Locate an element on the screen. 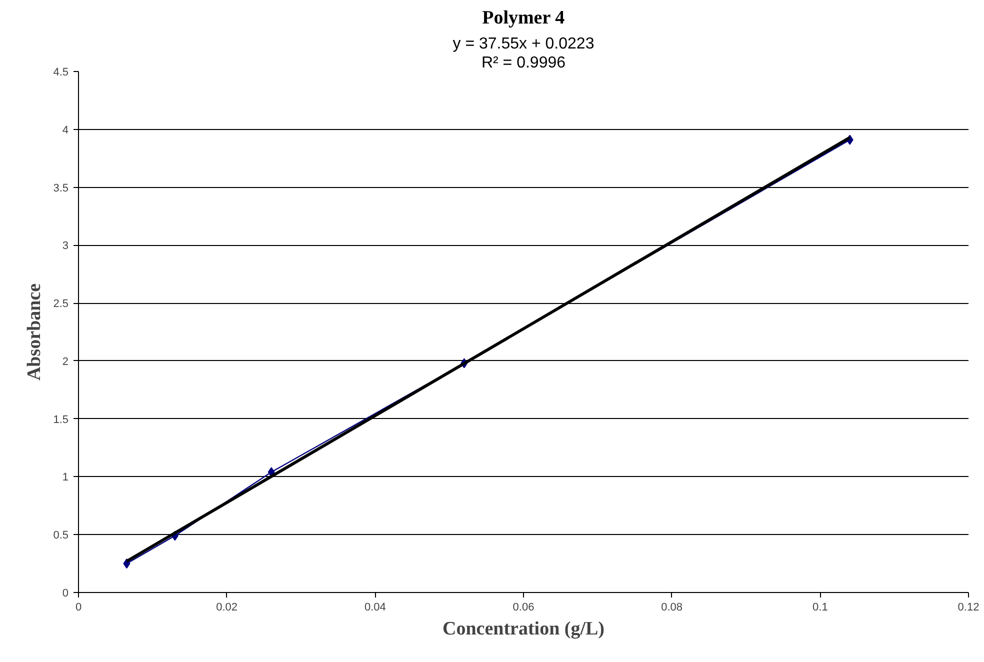 Image resolution: width=984 pixels, height=662 pixels. y-tick-label: 4.5 is located at coordinates (61, 72).